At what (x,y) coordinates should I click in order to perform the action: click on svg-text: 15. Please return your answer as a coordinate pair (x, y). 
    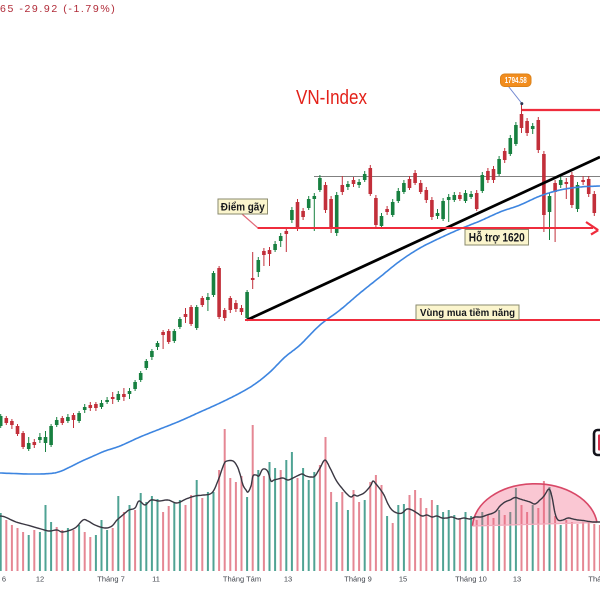
    Looking at the image, I should click on (403, 579).